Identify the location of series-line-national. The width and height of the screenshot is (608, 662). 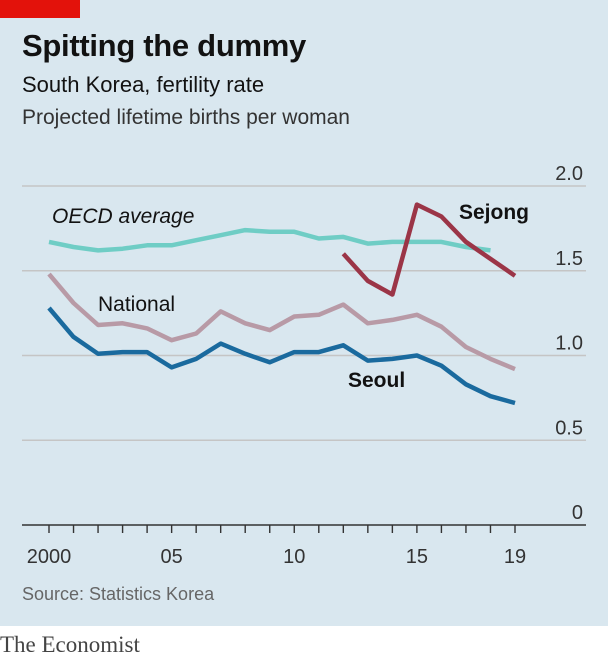
(281, 322).